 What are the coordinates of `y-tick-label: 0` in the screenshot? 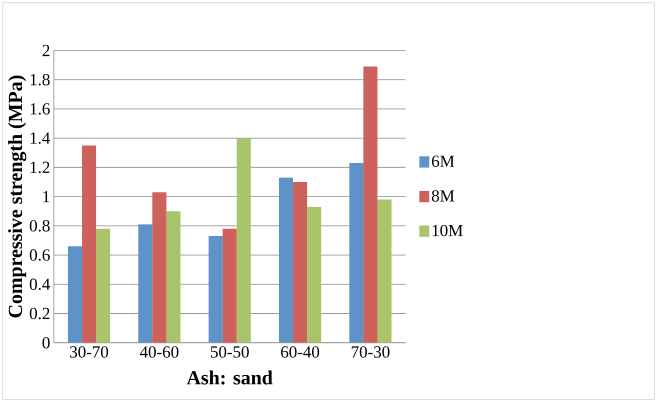 It's located at (46, 342).